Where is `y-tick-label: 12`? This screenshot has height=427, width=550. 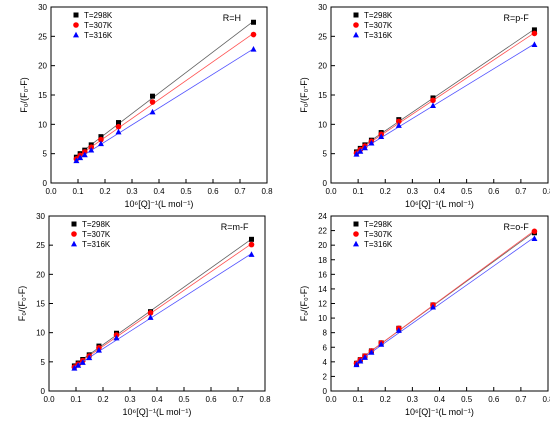 y-tick-label: 12 is located at coordinates (322, 304).